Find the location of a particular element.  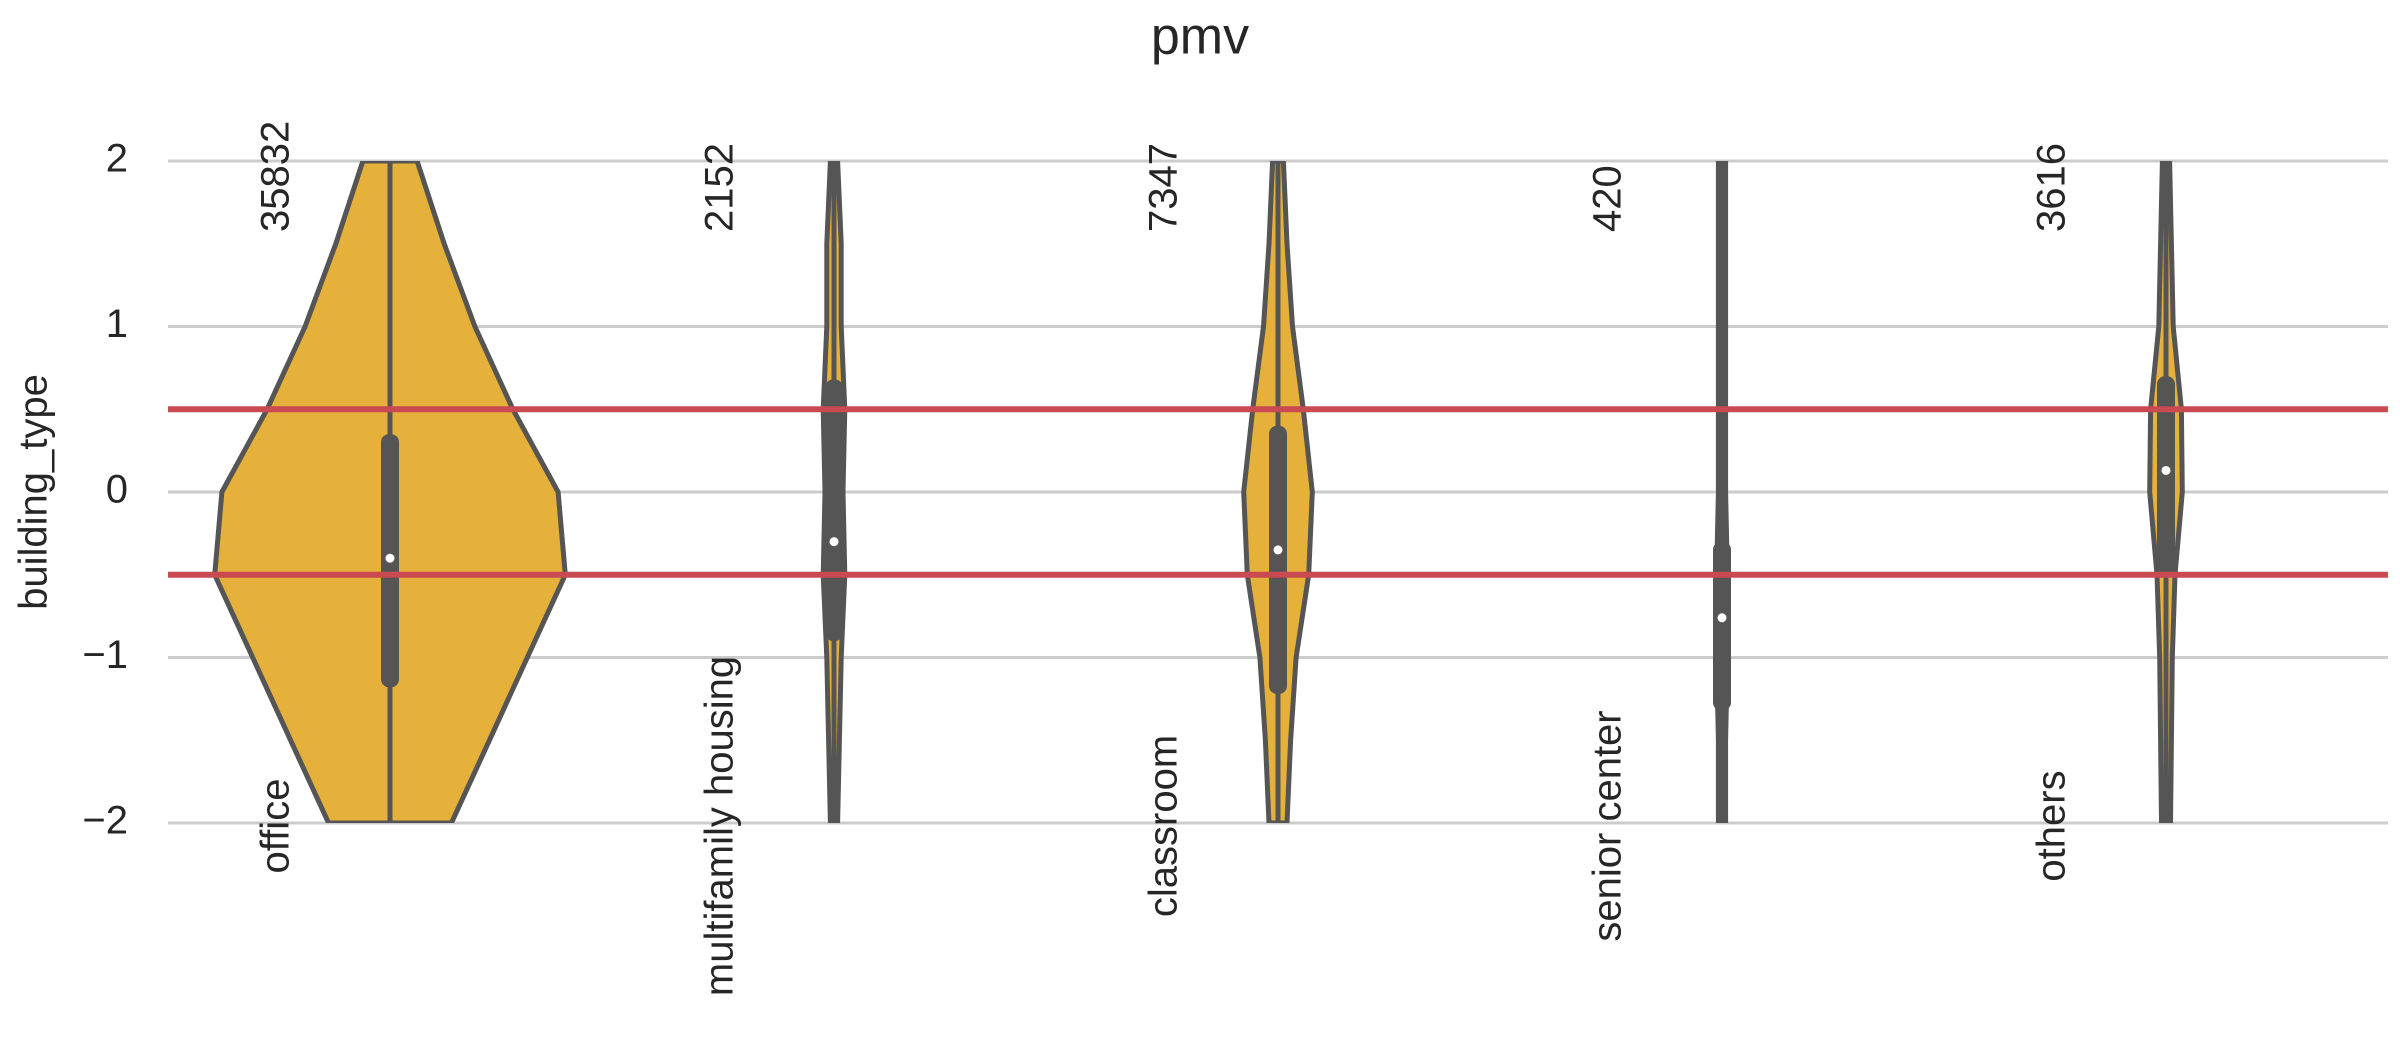

y-tick-label: 2 is located at coordinates (117, 159).